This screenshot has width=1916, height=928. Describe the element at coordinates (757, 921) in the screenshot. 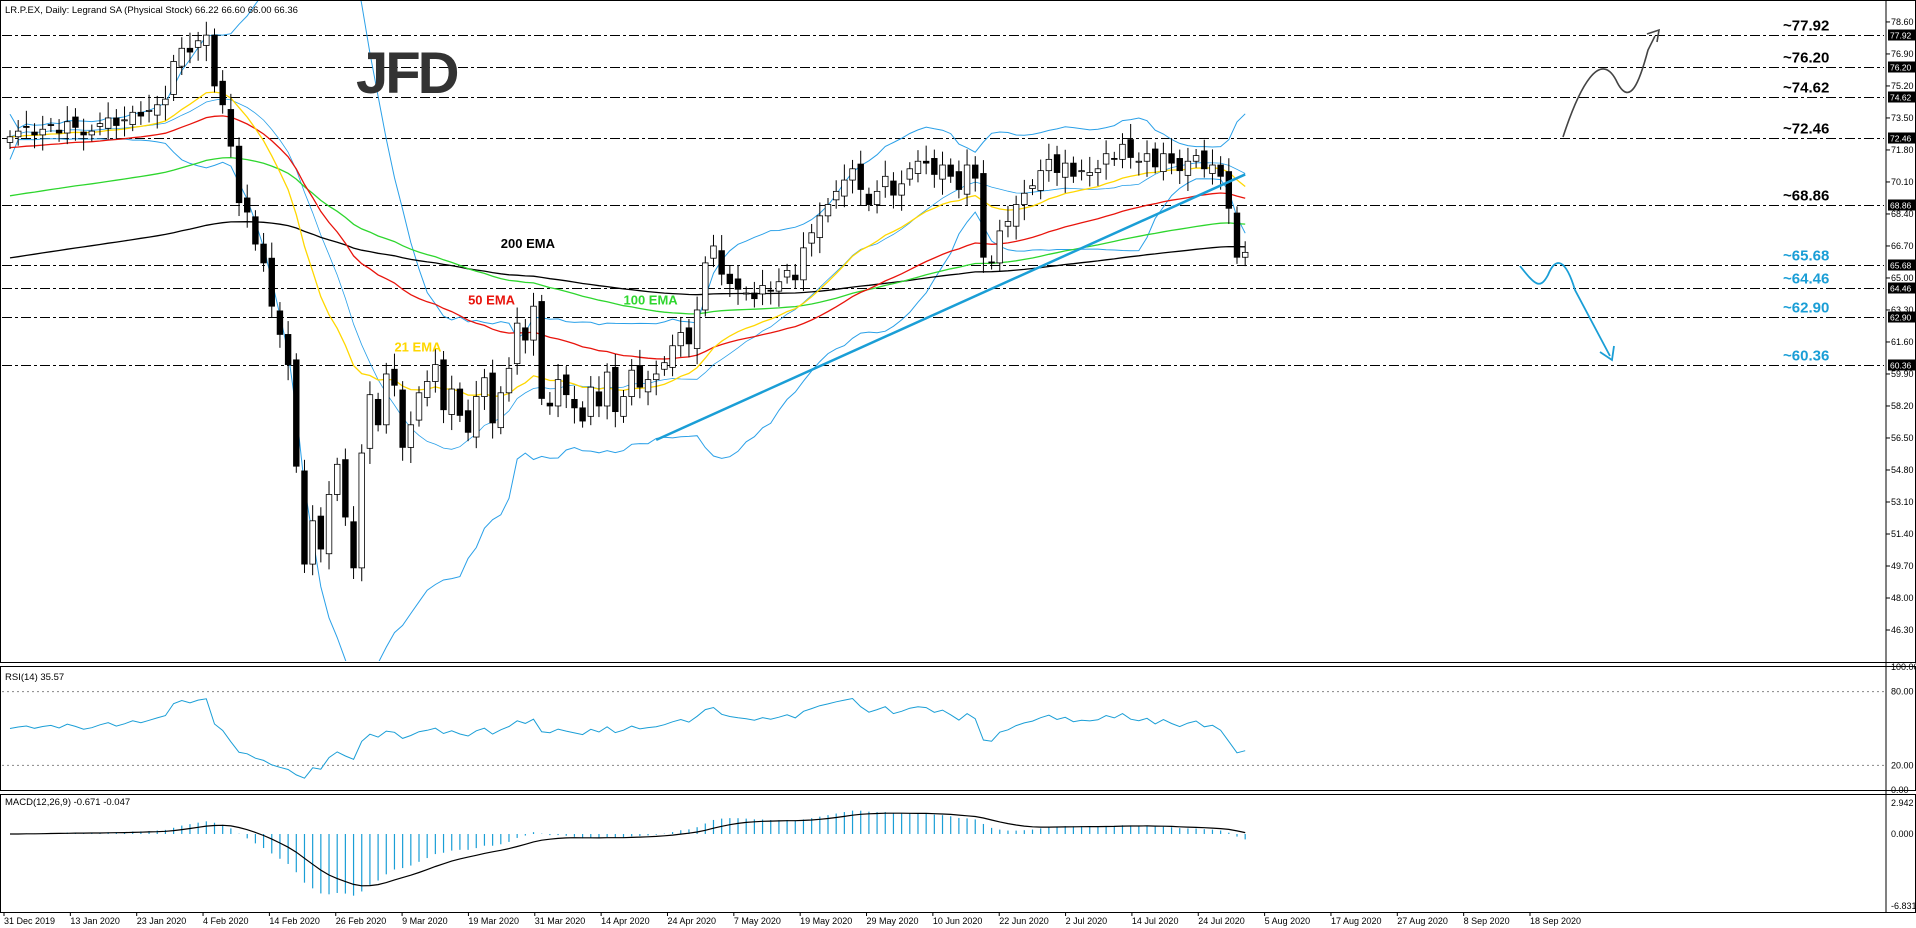

I see `date-label: 7 May 2020` at that location.